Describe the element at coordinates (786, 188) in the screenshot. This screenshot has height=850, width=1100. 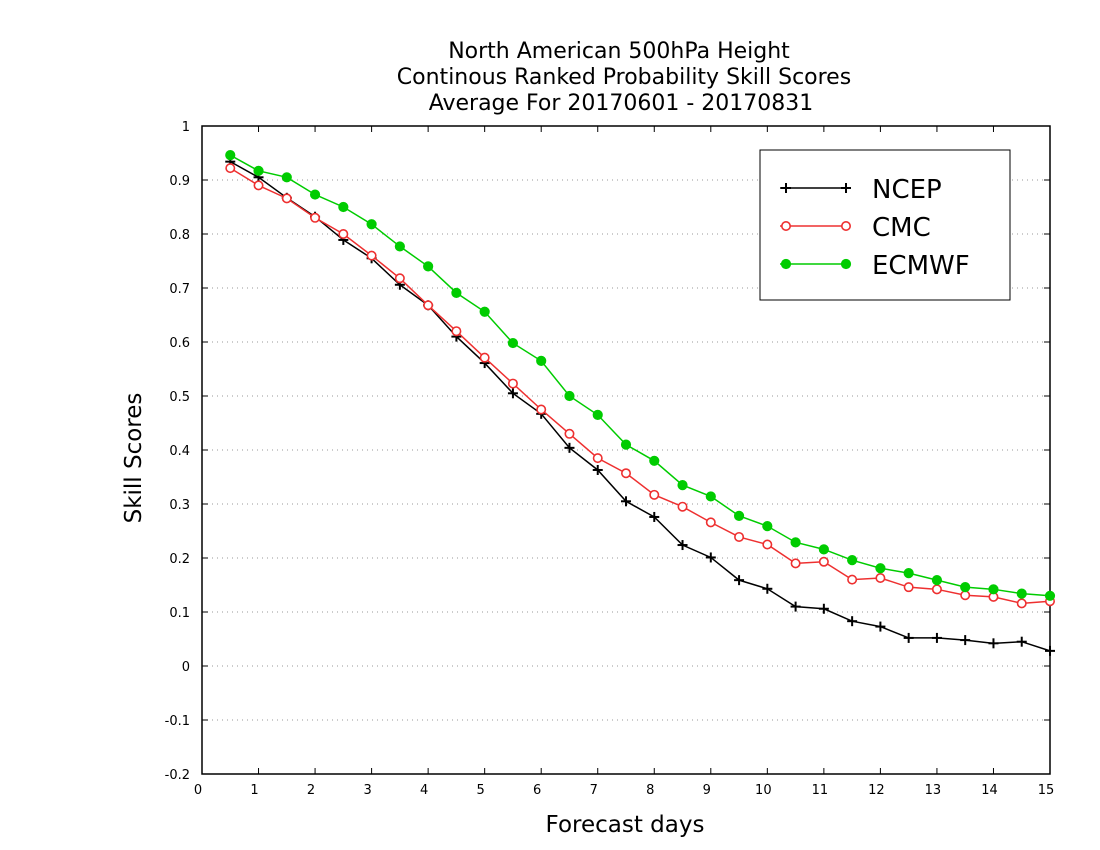
I see `legend-marker-ncep` at that location.